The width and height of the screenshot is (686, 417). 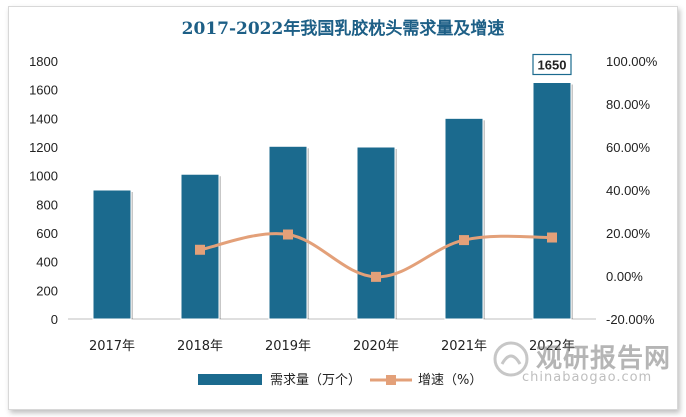 What do you see at coordinates (47, 233) in the screenshot?
I see `left-tick-label: 600` at bounding box center [47, 233].